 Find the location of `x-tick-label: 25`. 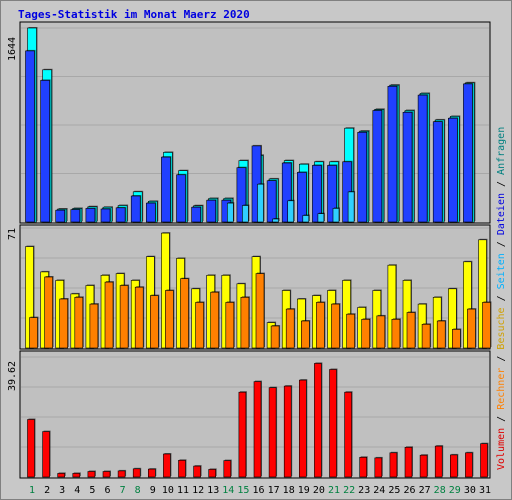

x-tick-label: 25 is located at coordinates (394, 490).